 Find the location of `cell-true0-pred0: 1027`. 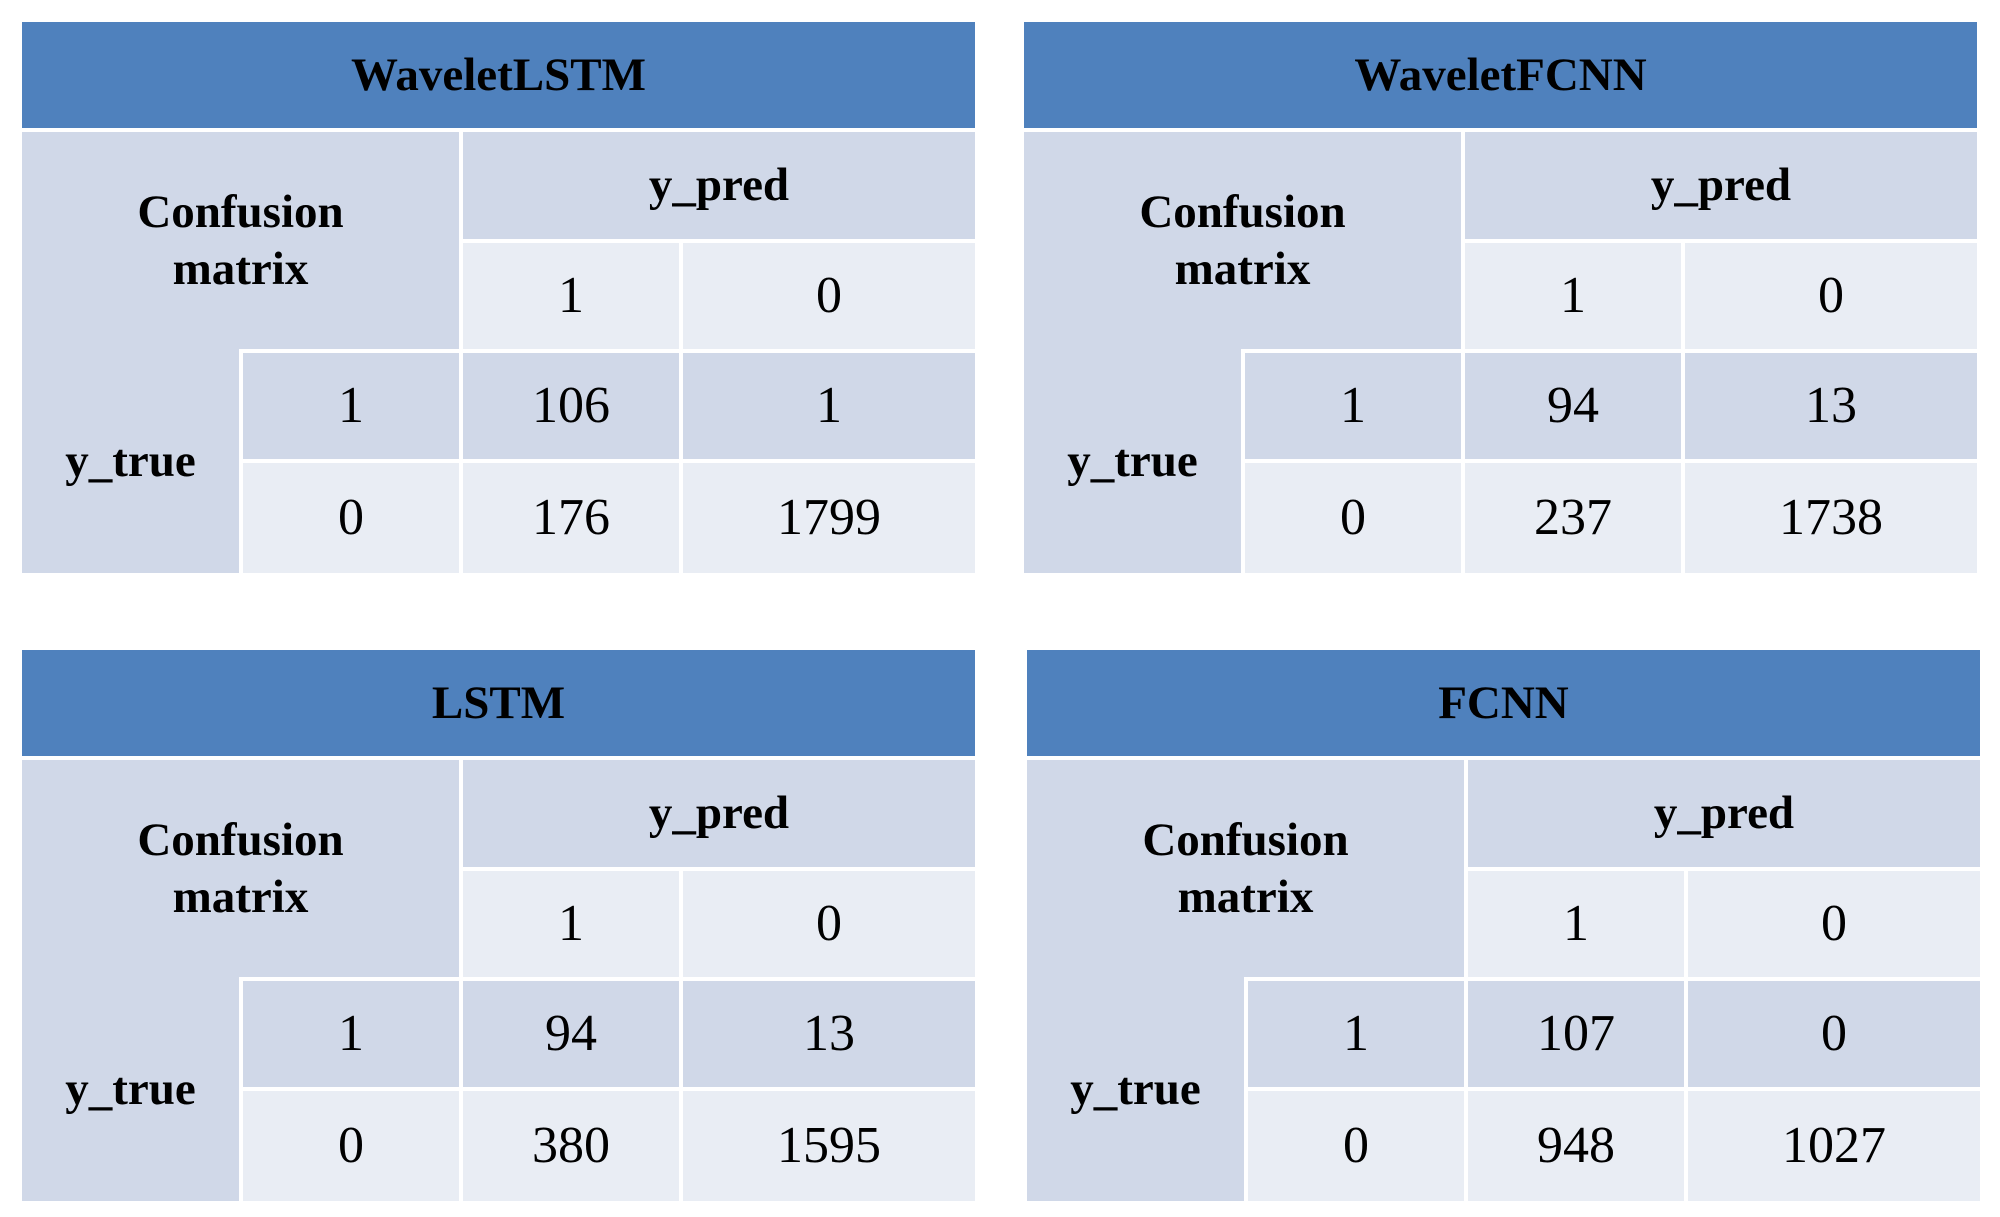

cell-true0-pred0: 1027 is located at coordinates (1832, 1144).